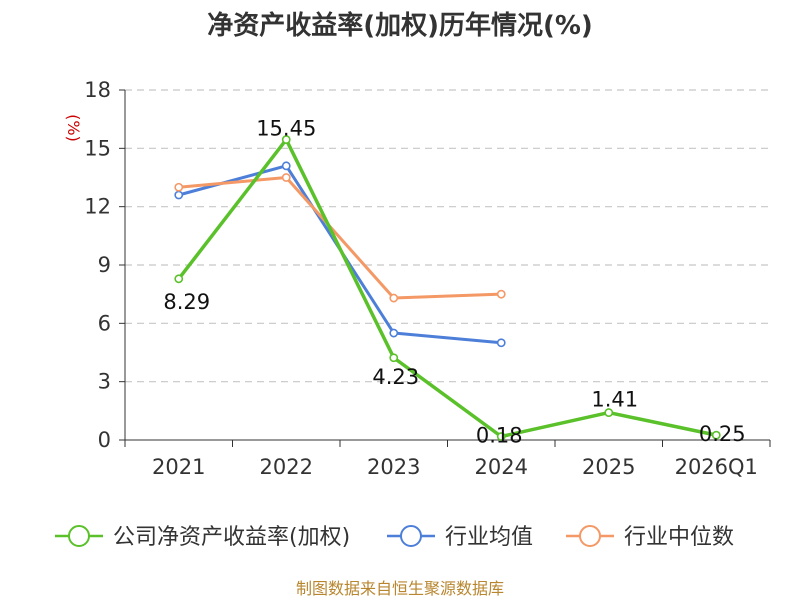  Describe the element at coordinates (489, 537) in the screenshot. I see `legend-label: 行业均值` at that location.